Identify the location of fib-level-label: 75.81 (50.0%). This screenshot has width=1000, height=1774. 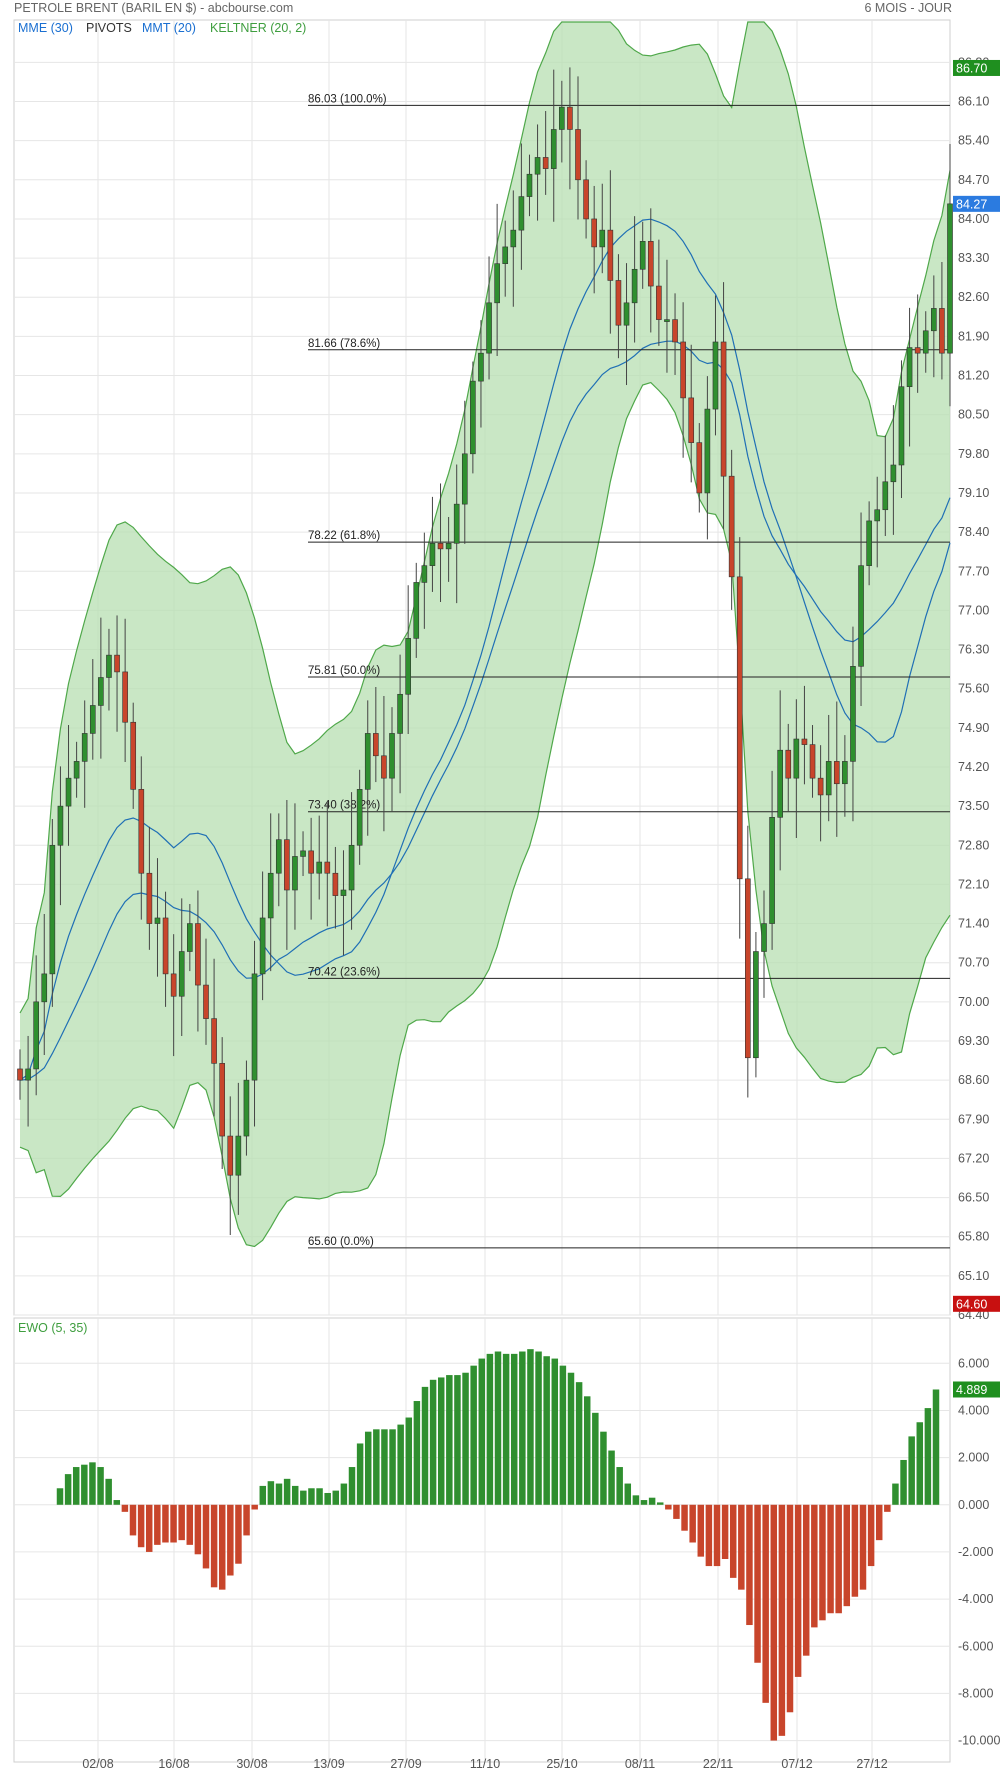
(344, 671).